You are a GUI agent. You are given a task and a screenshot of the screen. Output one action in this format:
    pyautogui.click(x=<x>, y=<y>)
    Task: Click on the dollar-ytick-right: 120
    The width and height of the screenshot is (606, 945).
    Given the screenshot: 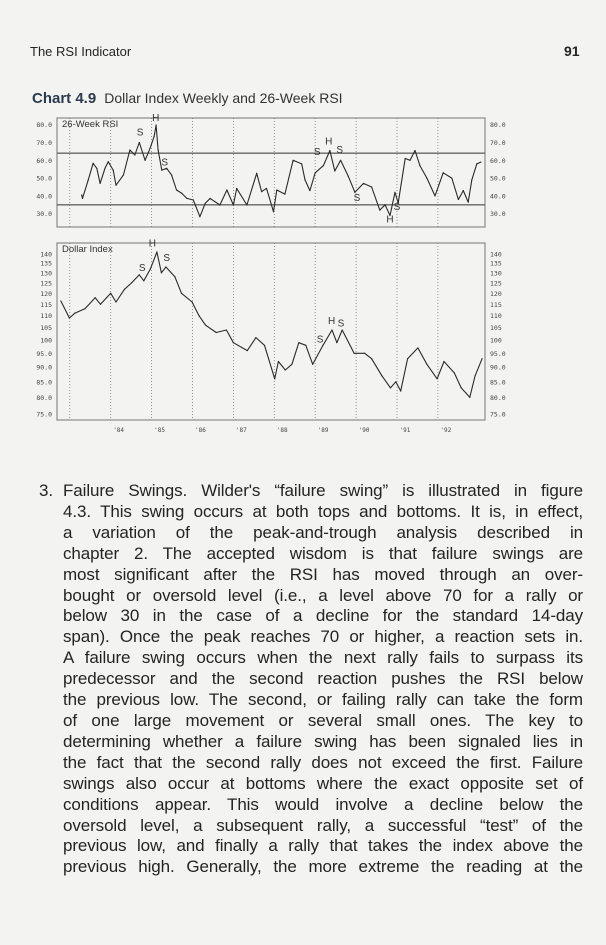 What is the action you would take?
    pyautogui.click(x=496, y=294)
    